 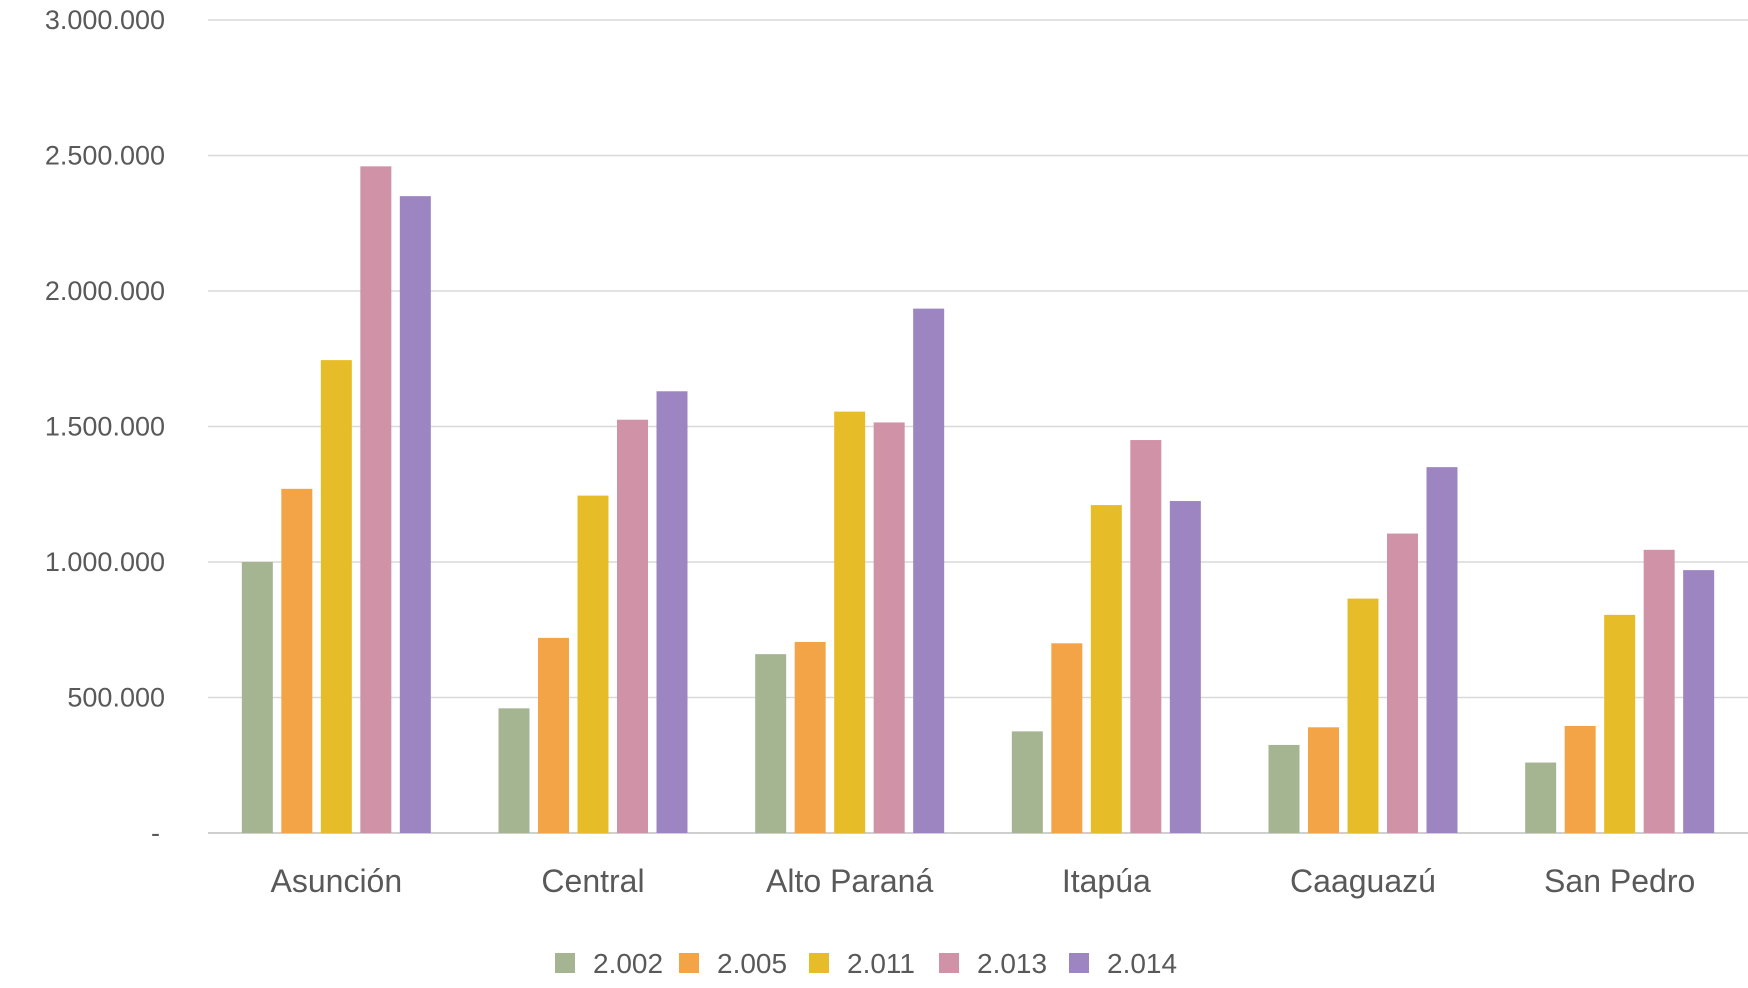 What do you see at coordinates (1106, 881) in the screenshot?
I see `x-category-label: Itapúa` at bounding box center [1106, 881].